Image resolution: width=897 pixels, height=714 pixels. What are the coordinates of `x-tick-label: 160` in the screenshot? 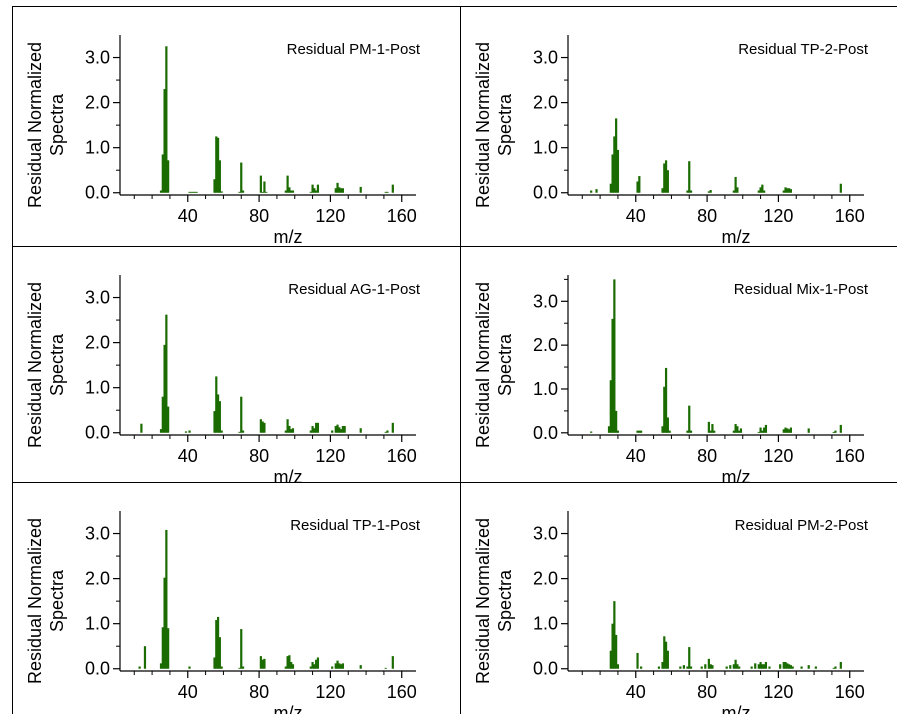 It's located at (850, 456).